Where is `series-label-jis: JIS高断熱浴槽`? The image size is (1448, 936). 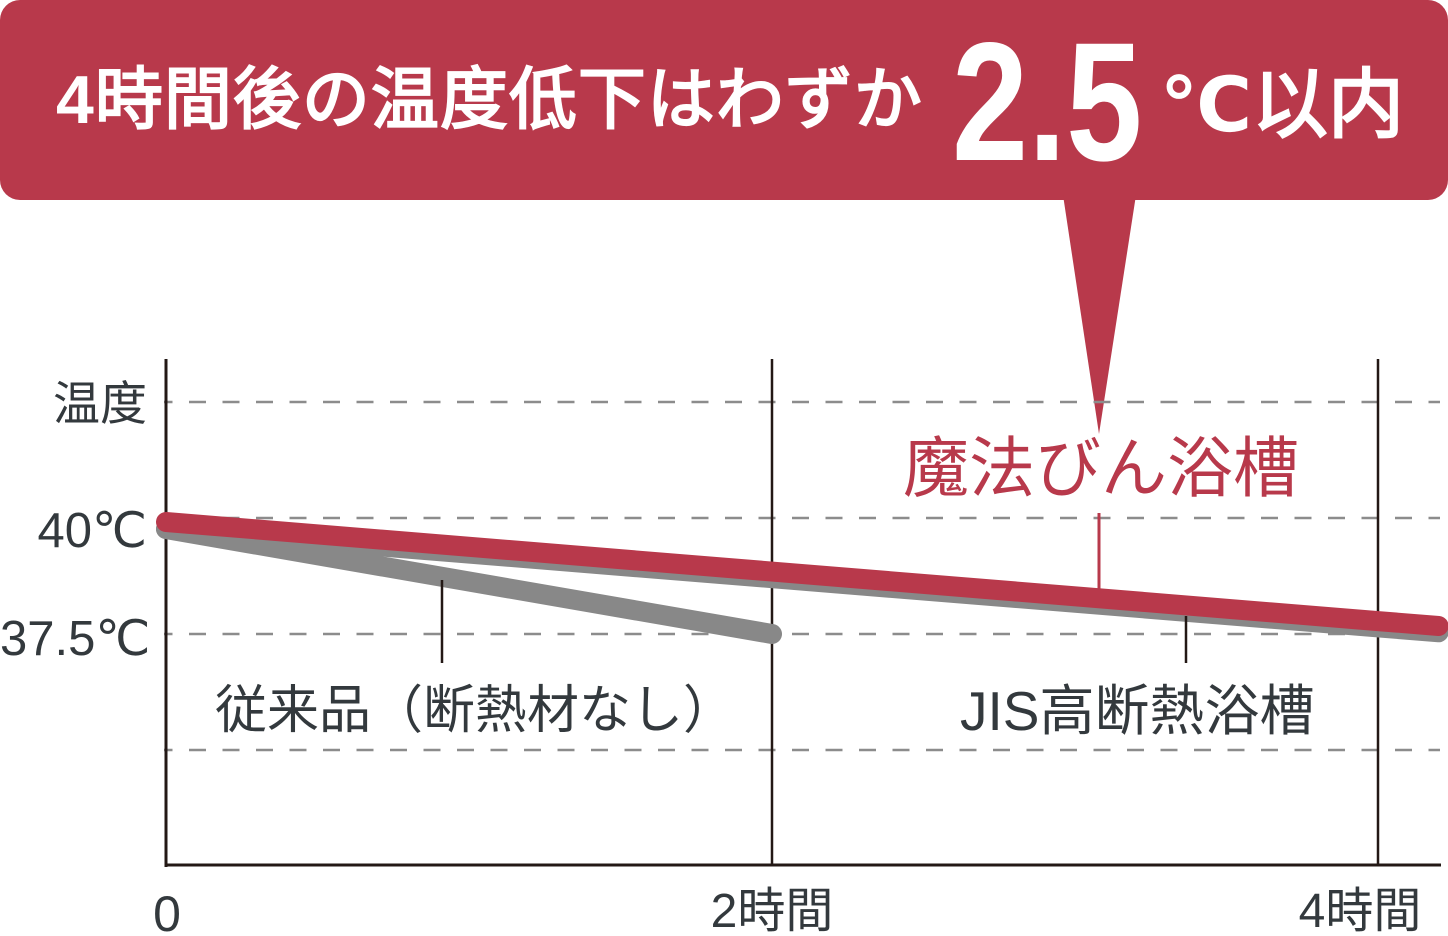 series-label-jis: JIS高断熱浴槽 is located at coordinates (1137, 711).